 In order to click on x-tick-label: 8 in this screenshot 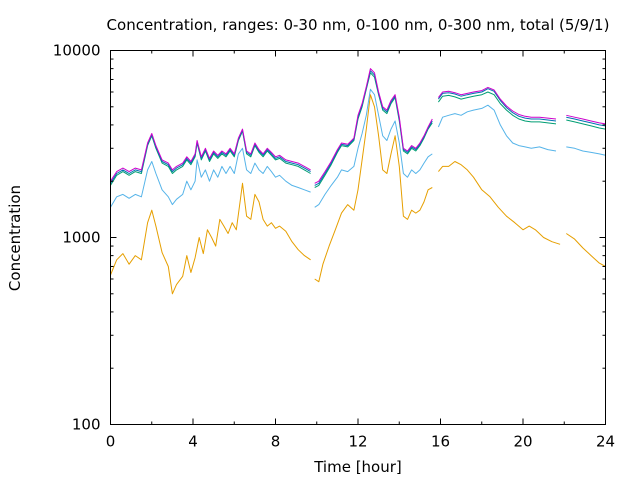, I will do `click(276, 442)`.